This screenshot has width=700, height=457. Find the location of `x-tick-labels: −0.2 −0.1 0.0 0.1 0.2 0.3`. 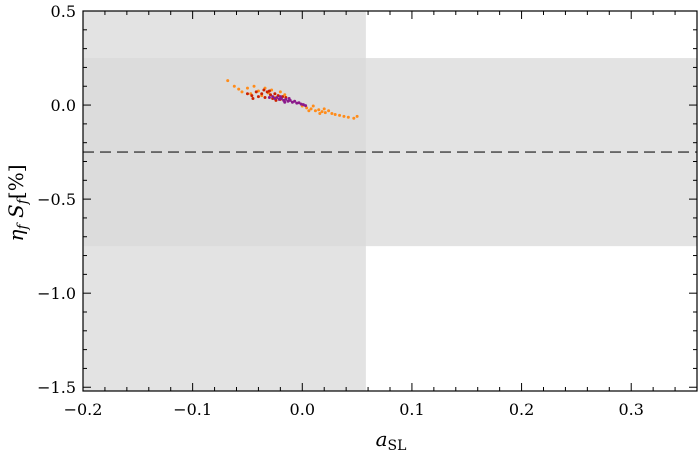

x-tick-labels: −0.2 −0.1 0.0 0.1 0.2 0.3 is located at coordinates (354, 409).